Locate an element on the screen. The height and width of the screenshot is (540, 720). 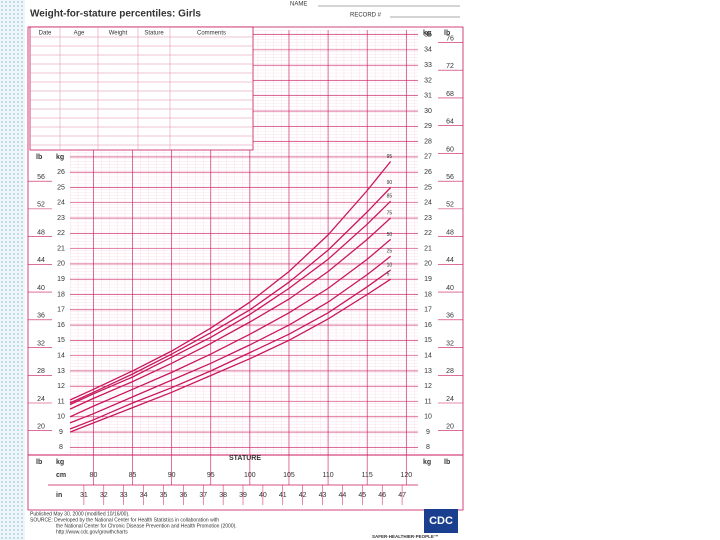
x-tick-label: 120 is located at coordinates (406, 475).